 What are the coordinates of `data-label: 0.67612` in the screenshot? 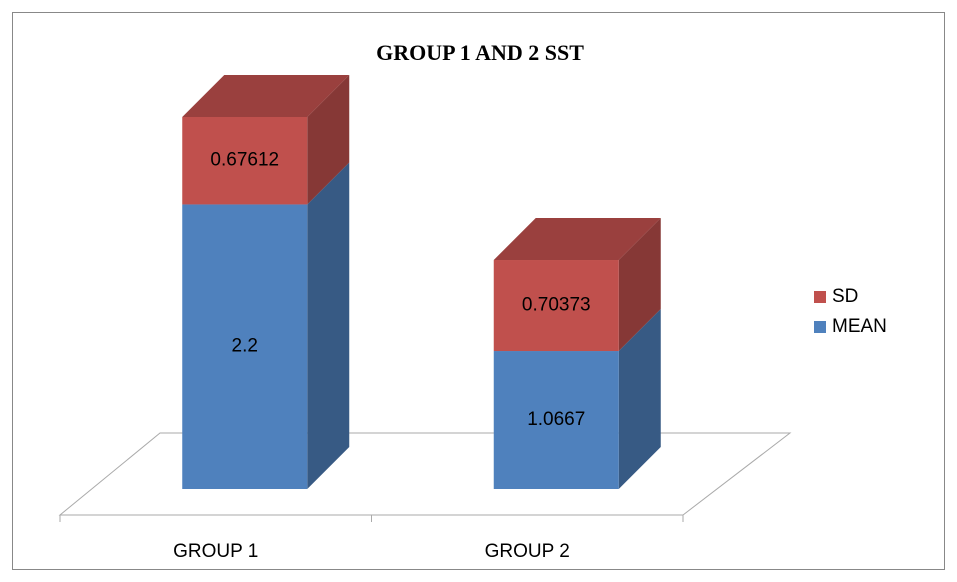 It's located at (244, 160).